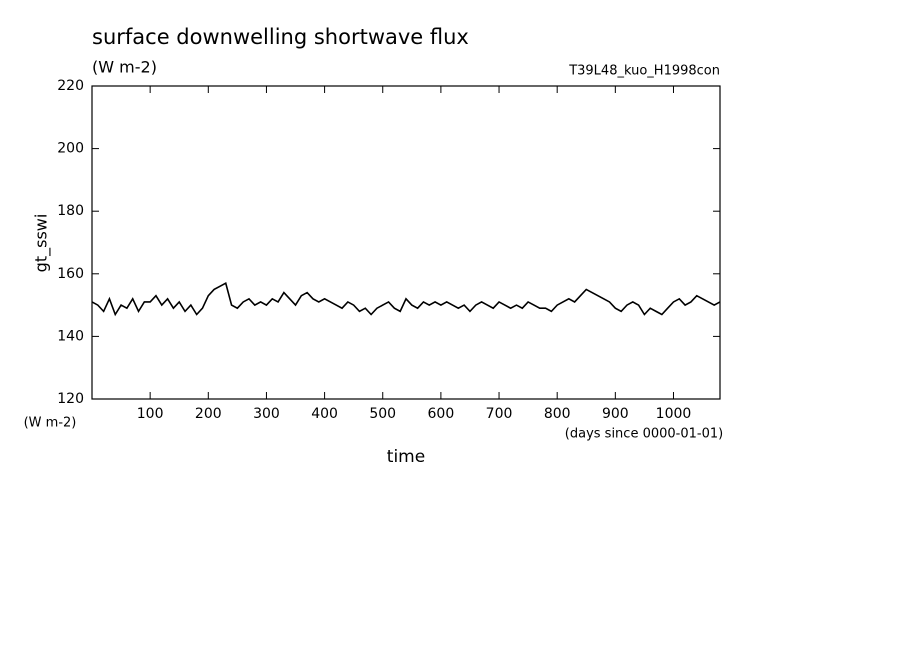 The height and width of the screenshot is (654, 904). What do you see at coordinates (499, 414) in the screenshot?
I see `x-tick-label: 700` at bounding box center [499, 414].